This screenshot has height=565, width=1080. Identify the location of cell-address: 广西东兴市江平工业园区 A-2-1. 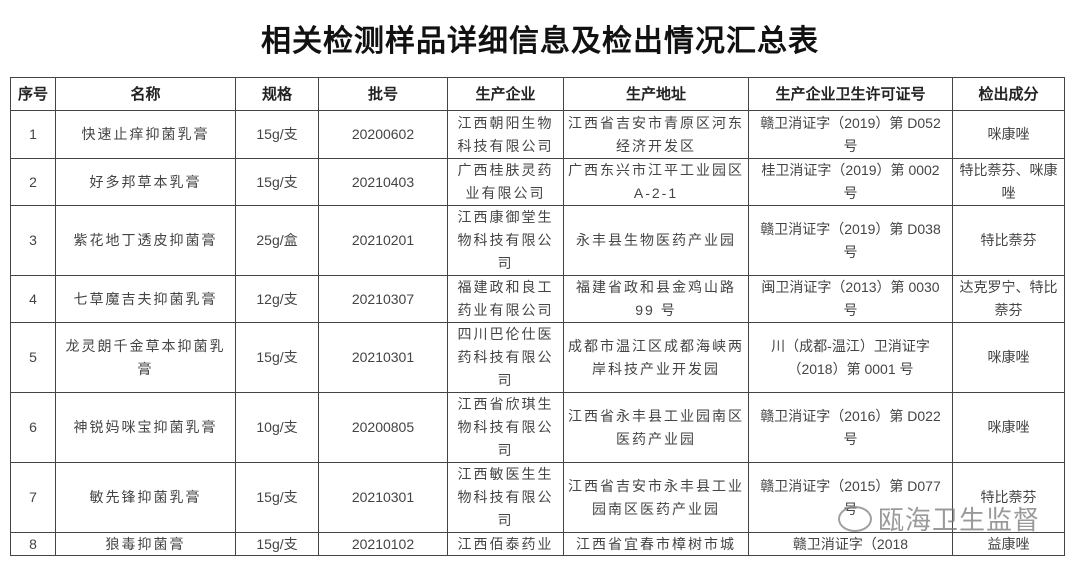
(656, 182).